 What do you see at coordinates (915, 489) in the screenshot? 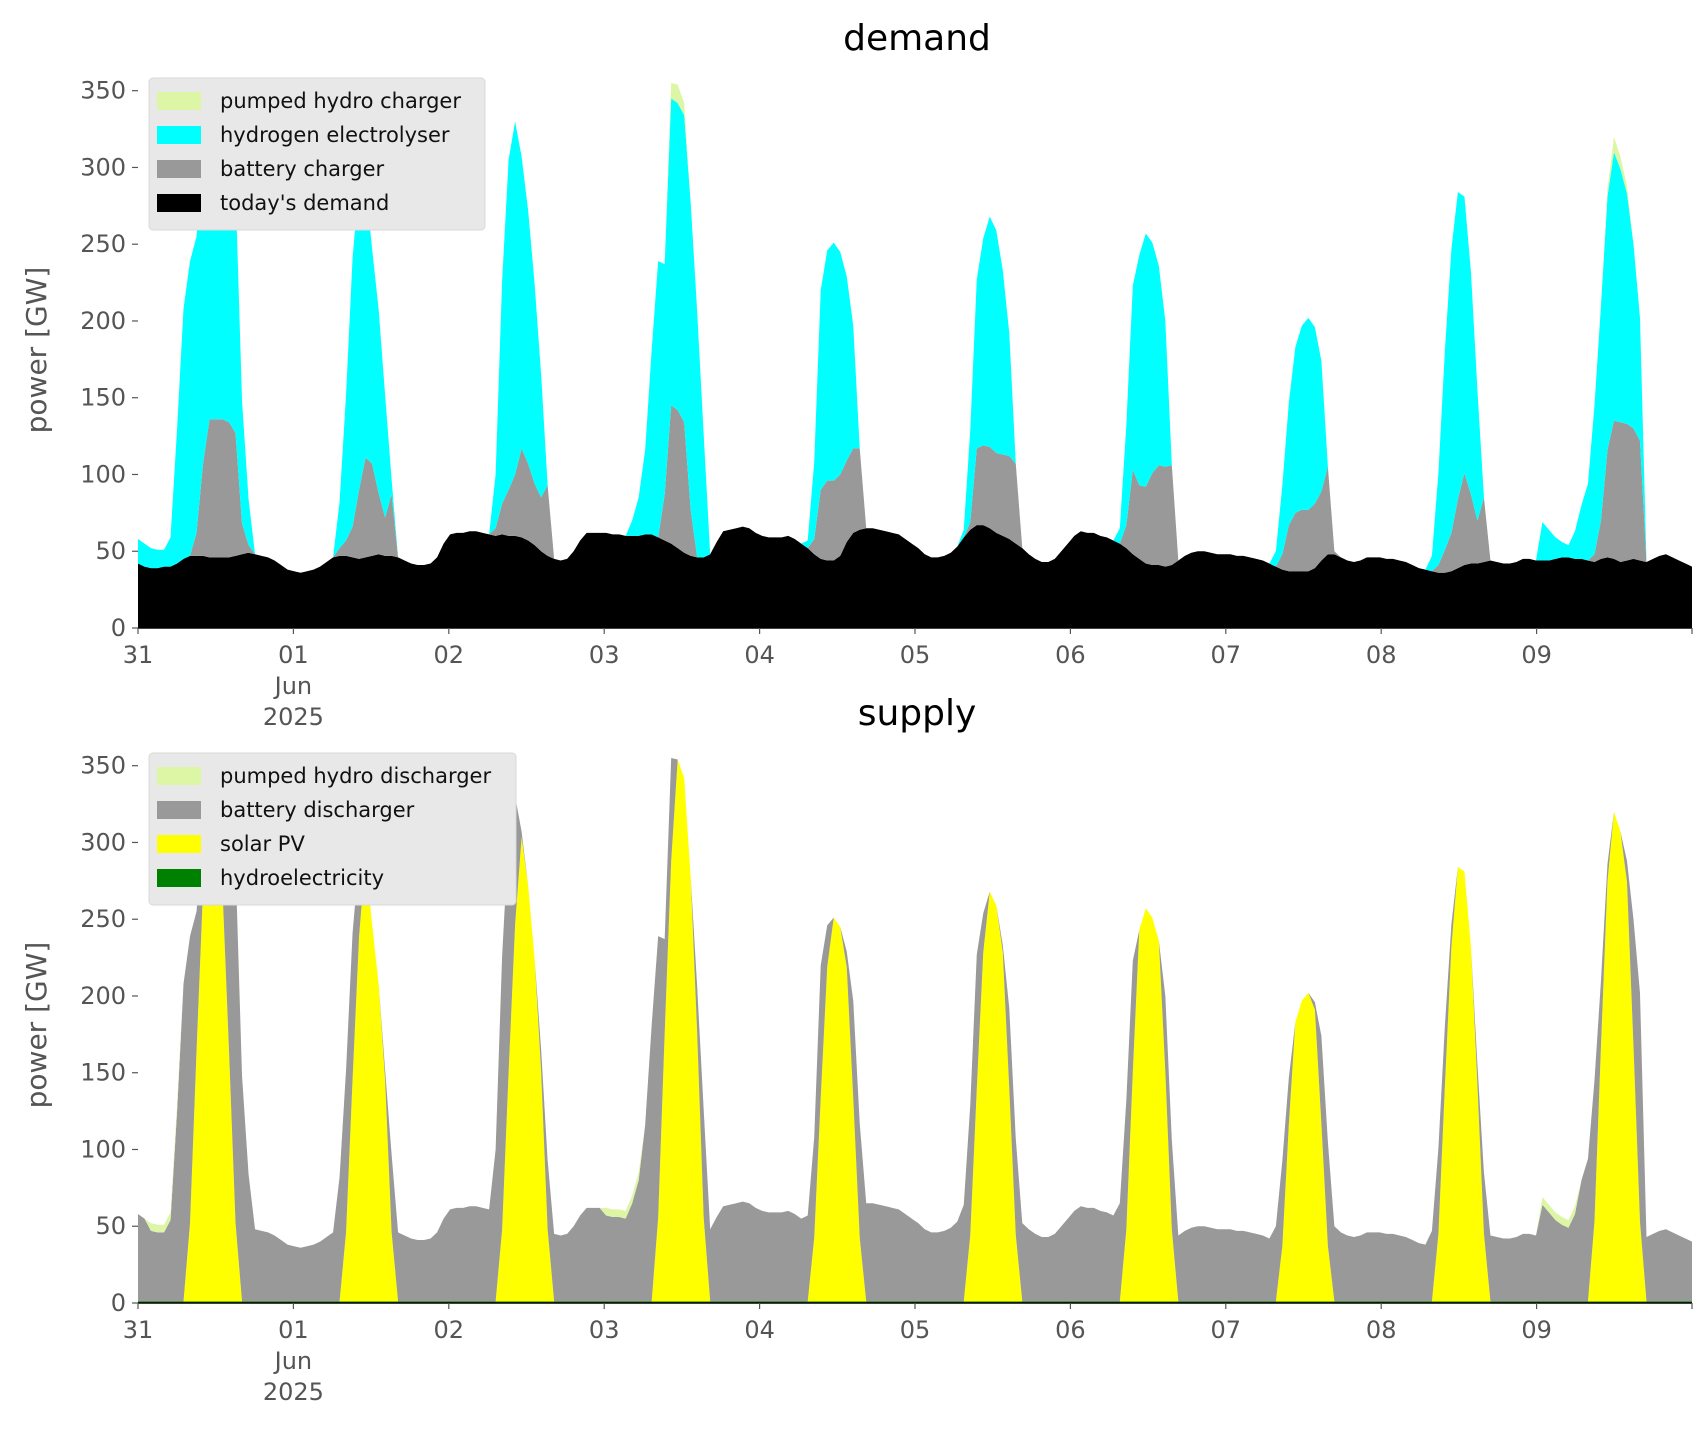
I see `area-battery-charger` at bounding box center [915, 489].